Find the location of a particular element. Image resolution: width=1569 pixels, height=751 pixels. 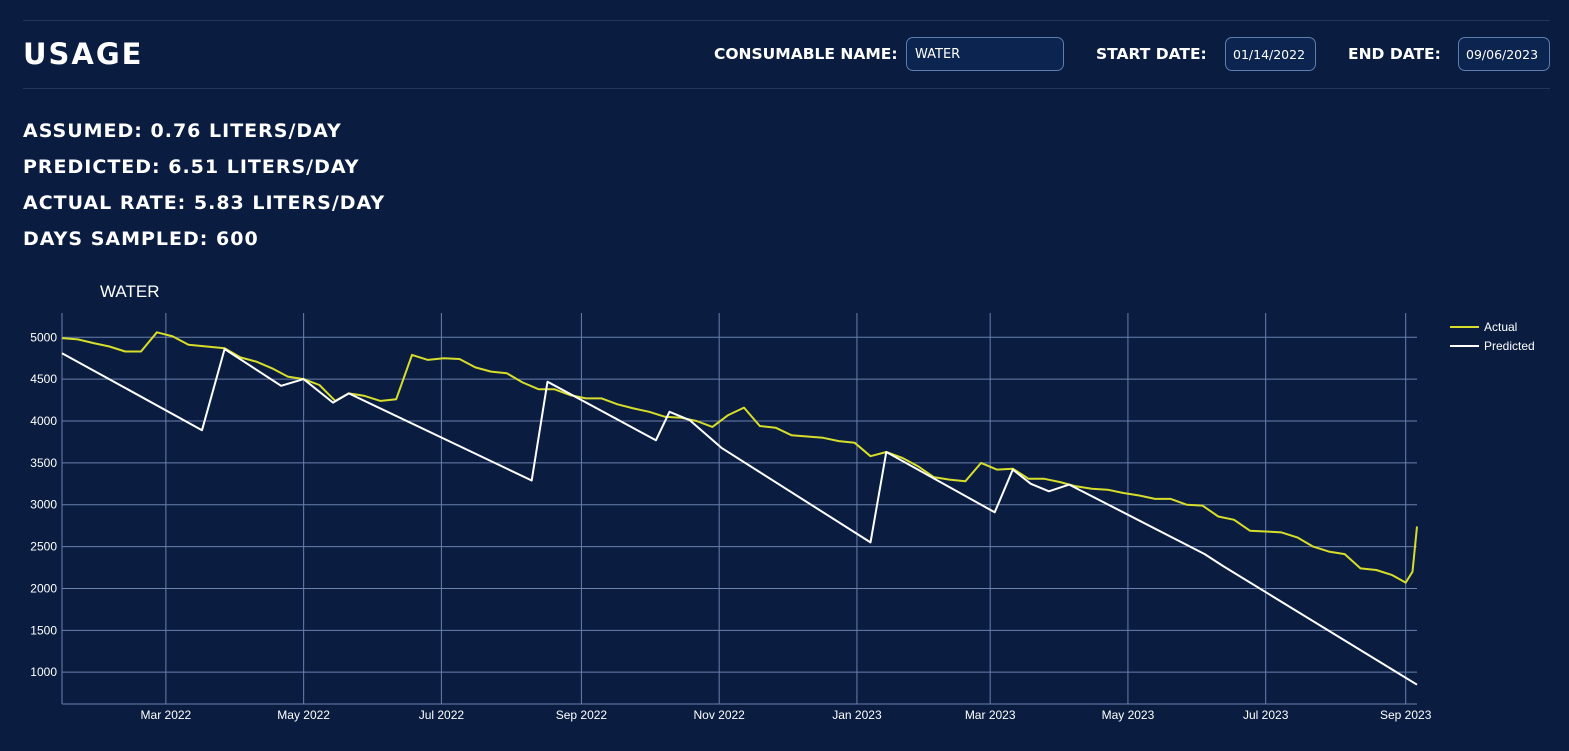

end-date-input is located at coordinates (1504, 54).